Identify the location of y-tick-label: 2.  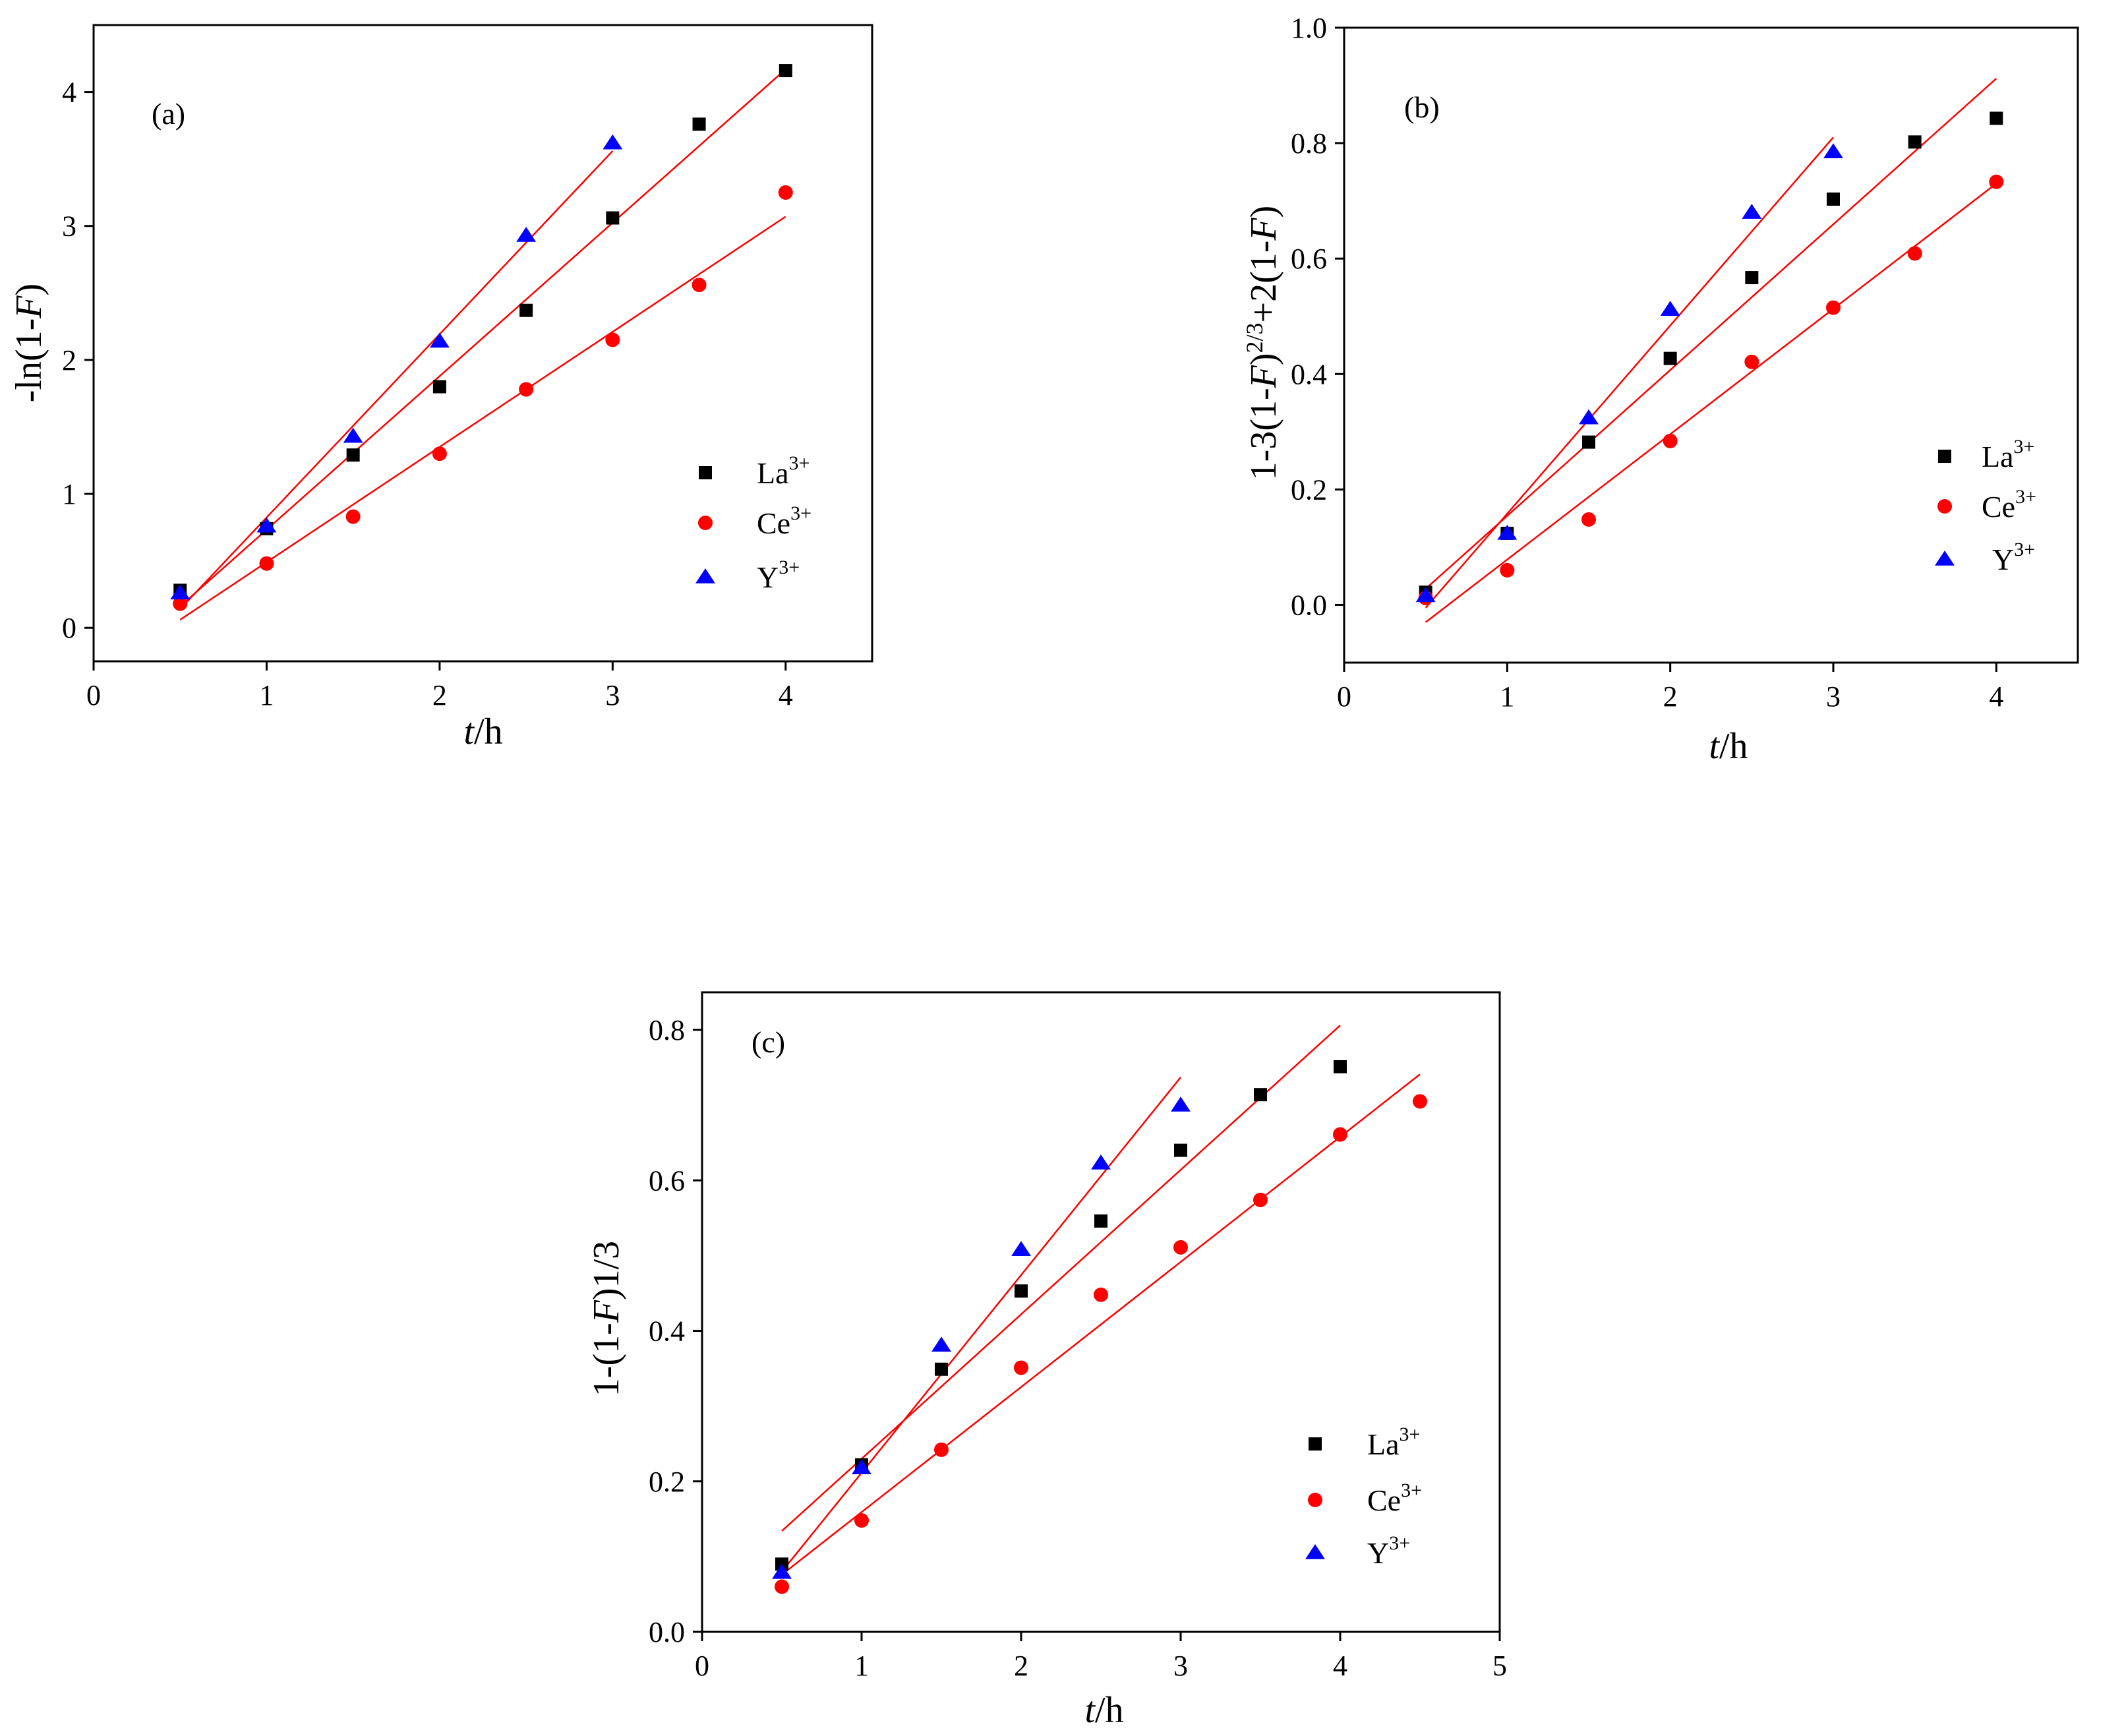
(69, 360).